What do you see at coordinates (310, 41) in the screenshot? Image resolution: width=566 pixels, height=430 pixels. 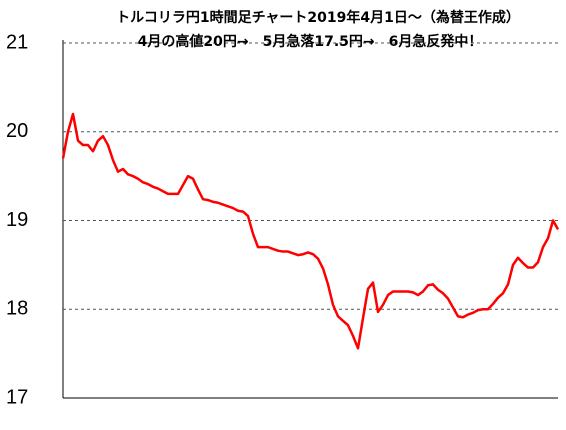 I see `chart-subtitle: 4月の高値20円→ 5月急落17.5円→ 6月急反発中！` at bounding box center [310, 41].